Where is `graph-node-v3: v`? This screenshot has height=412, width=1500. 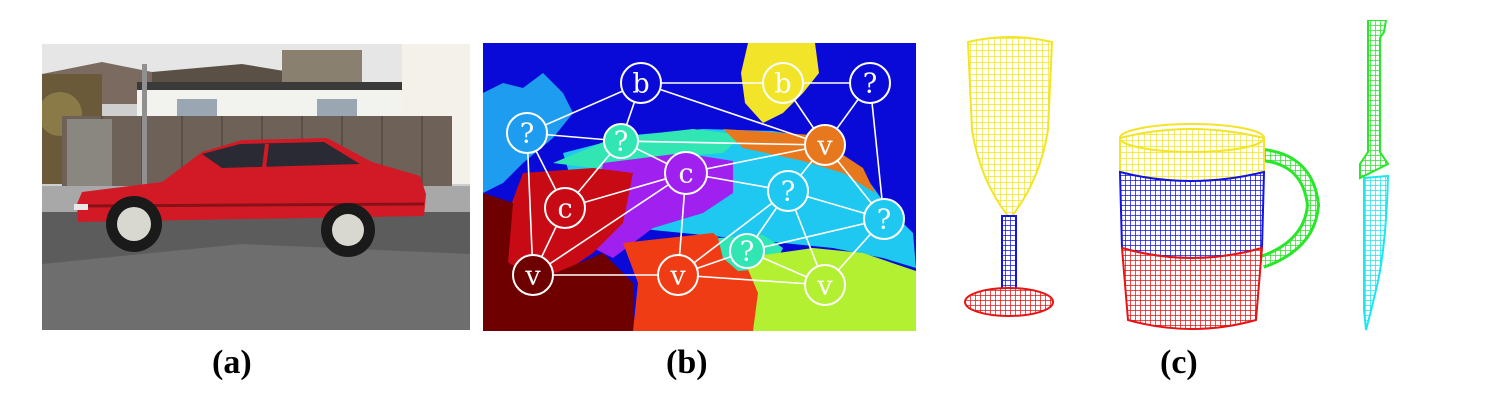 graph-node-v3: v is located at coordinates (678, 275).